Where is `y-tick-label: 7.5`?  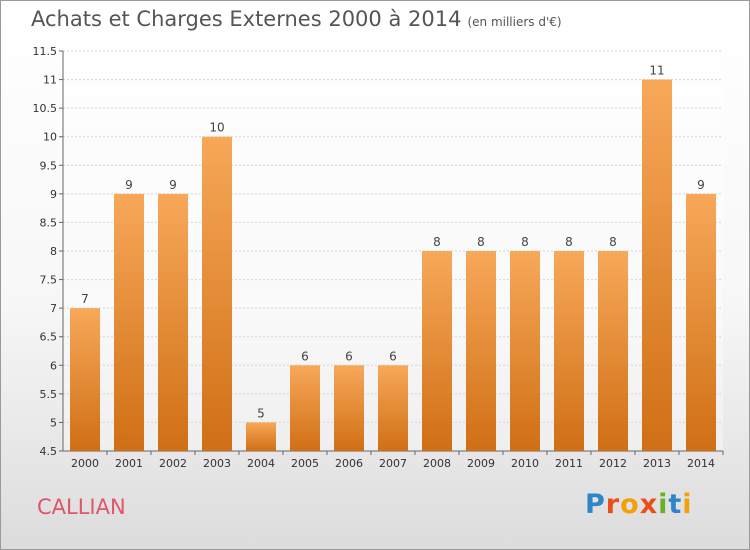
y-tick-label: 7.5 is located at coordinates (49, 280).